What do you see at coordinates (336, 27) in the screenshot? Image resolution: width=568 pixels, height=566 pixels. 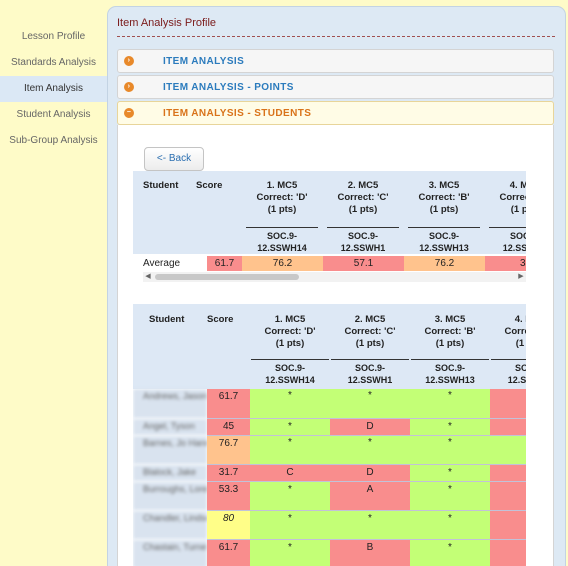 I see `page-title: Item Analysis Profile` at bounding box center [336, 27].